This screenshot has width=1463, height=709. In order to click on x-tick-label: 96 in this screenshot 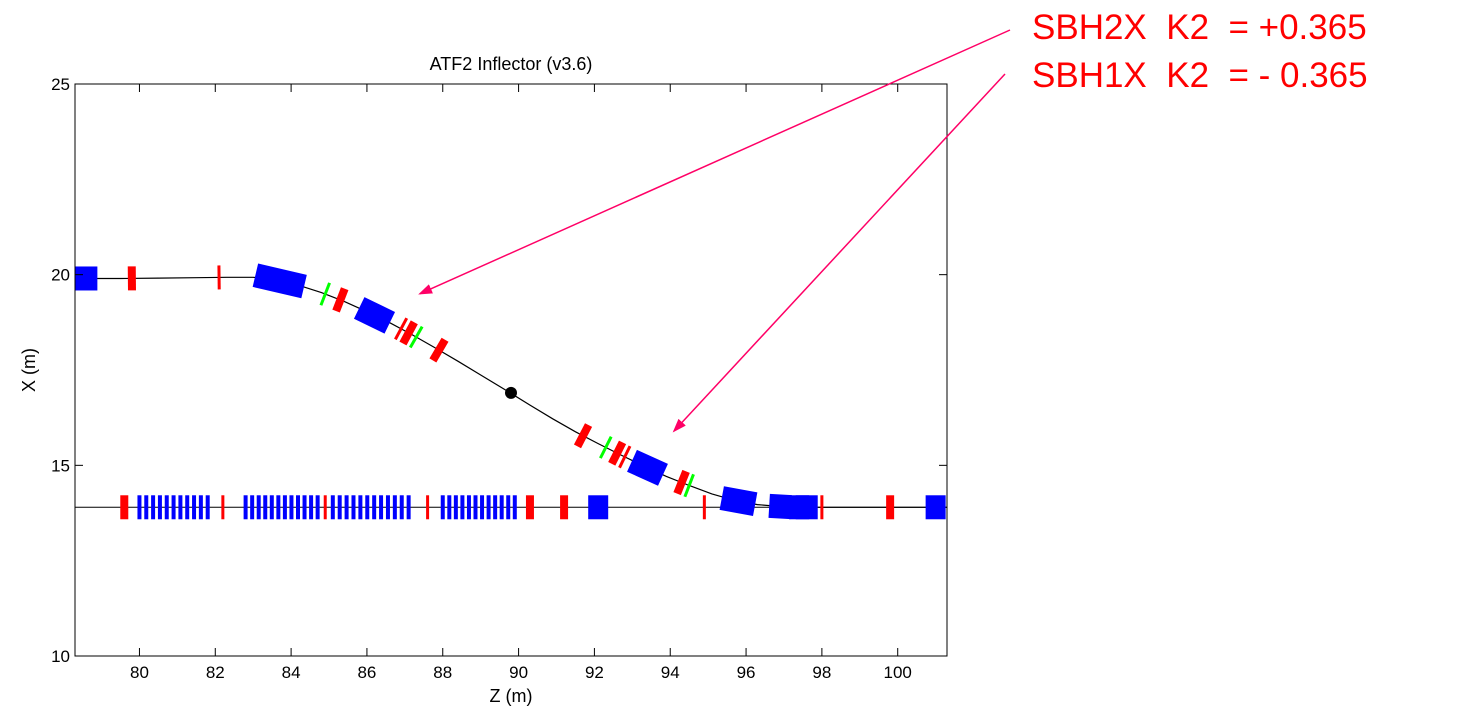, I will do `click(746, 672)`.